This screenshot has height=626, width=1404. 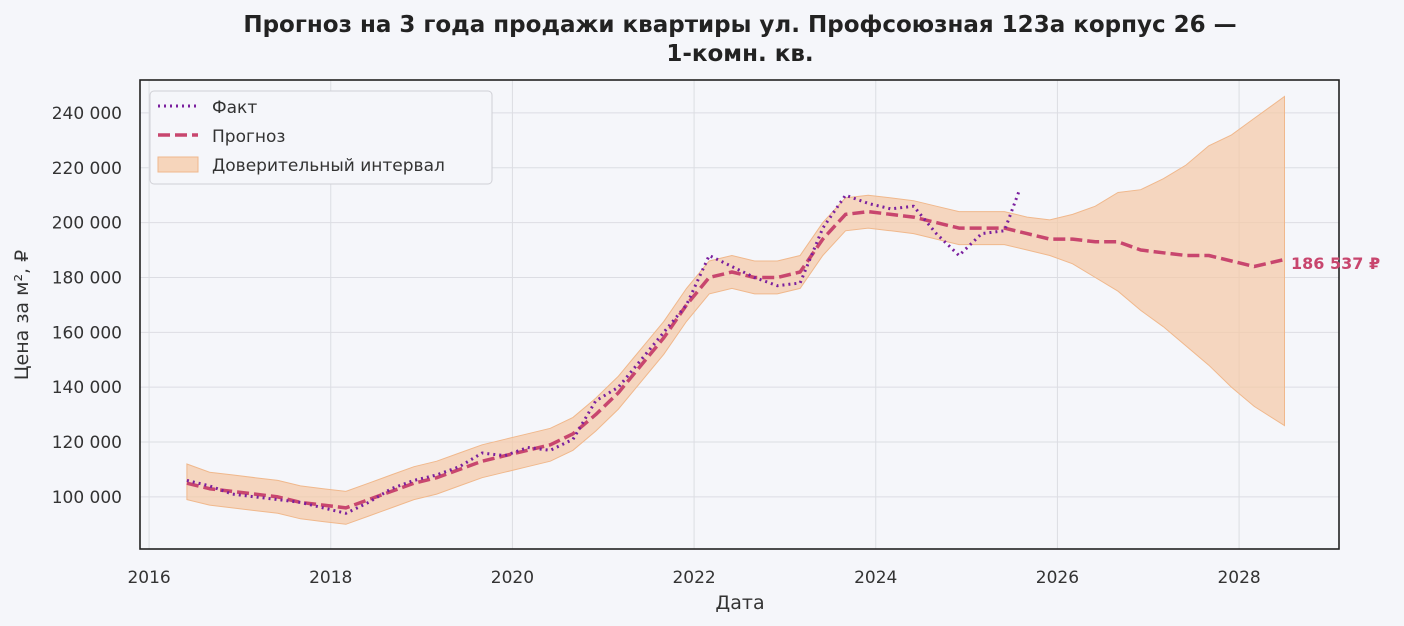 What do you see at coordinates (87, 224) in the screenshot?
I see `y-tick-label: 200 000` at bounding box center [87, 224].